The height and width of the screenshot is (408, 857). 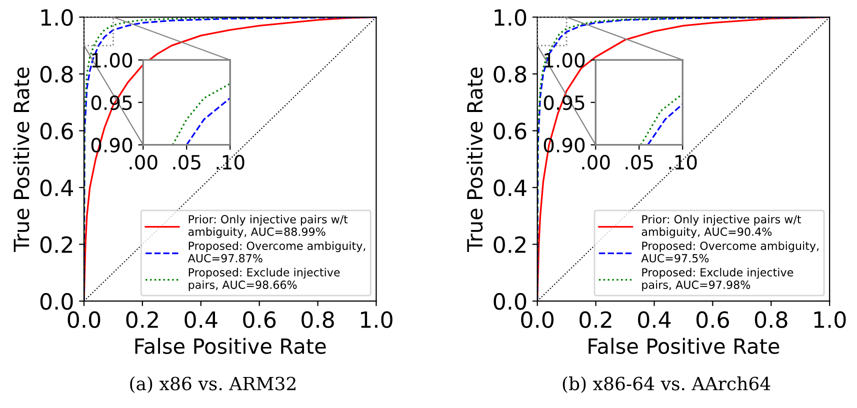 I want to click on text: (b) x86-64 vs. AArch64, so click(x=666, y=384).